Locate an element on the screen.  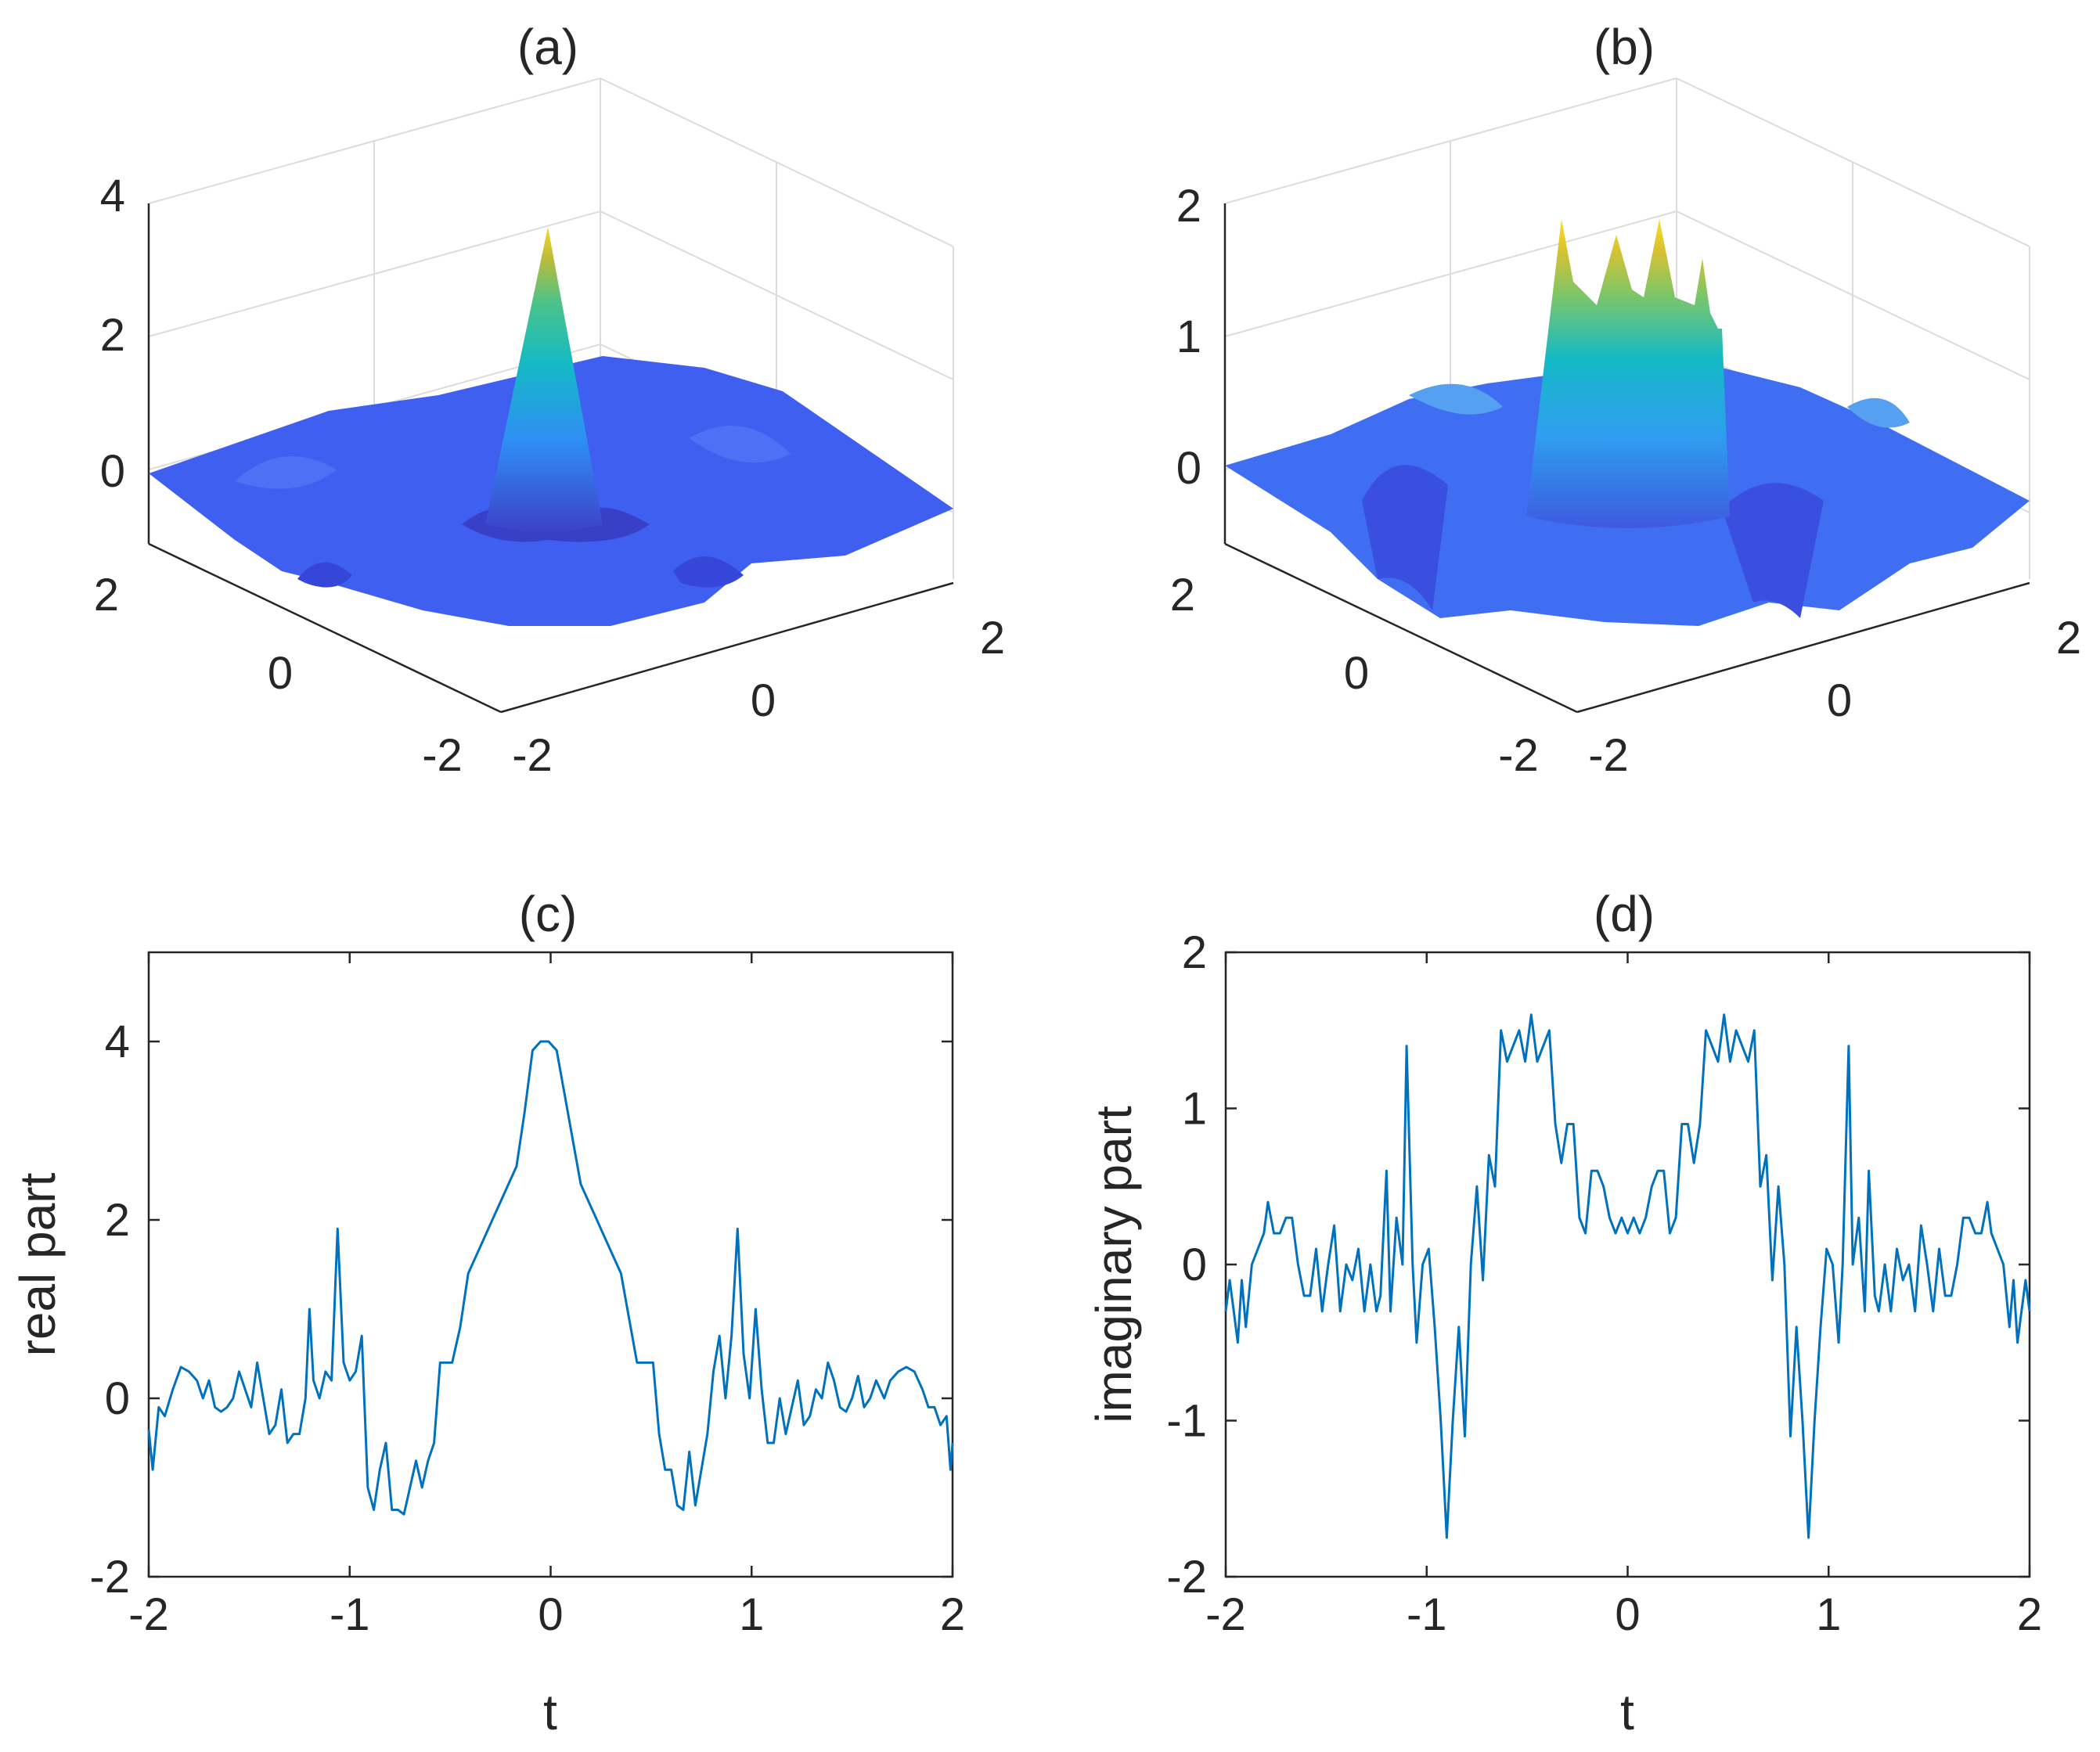
x-tick-a-2: 2 is located at coordinates (992, 638).